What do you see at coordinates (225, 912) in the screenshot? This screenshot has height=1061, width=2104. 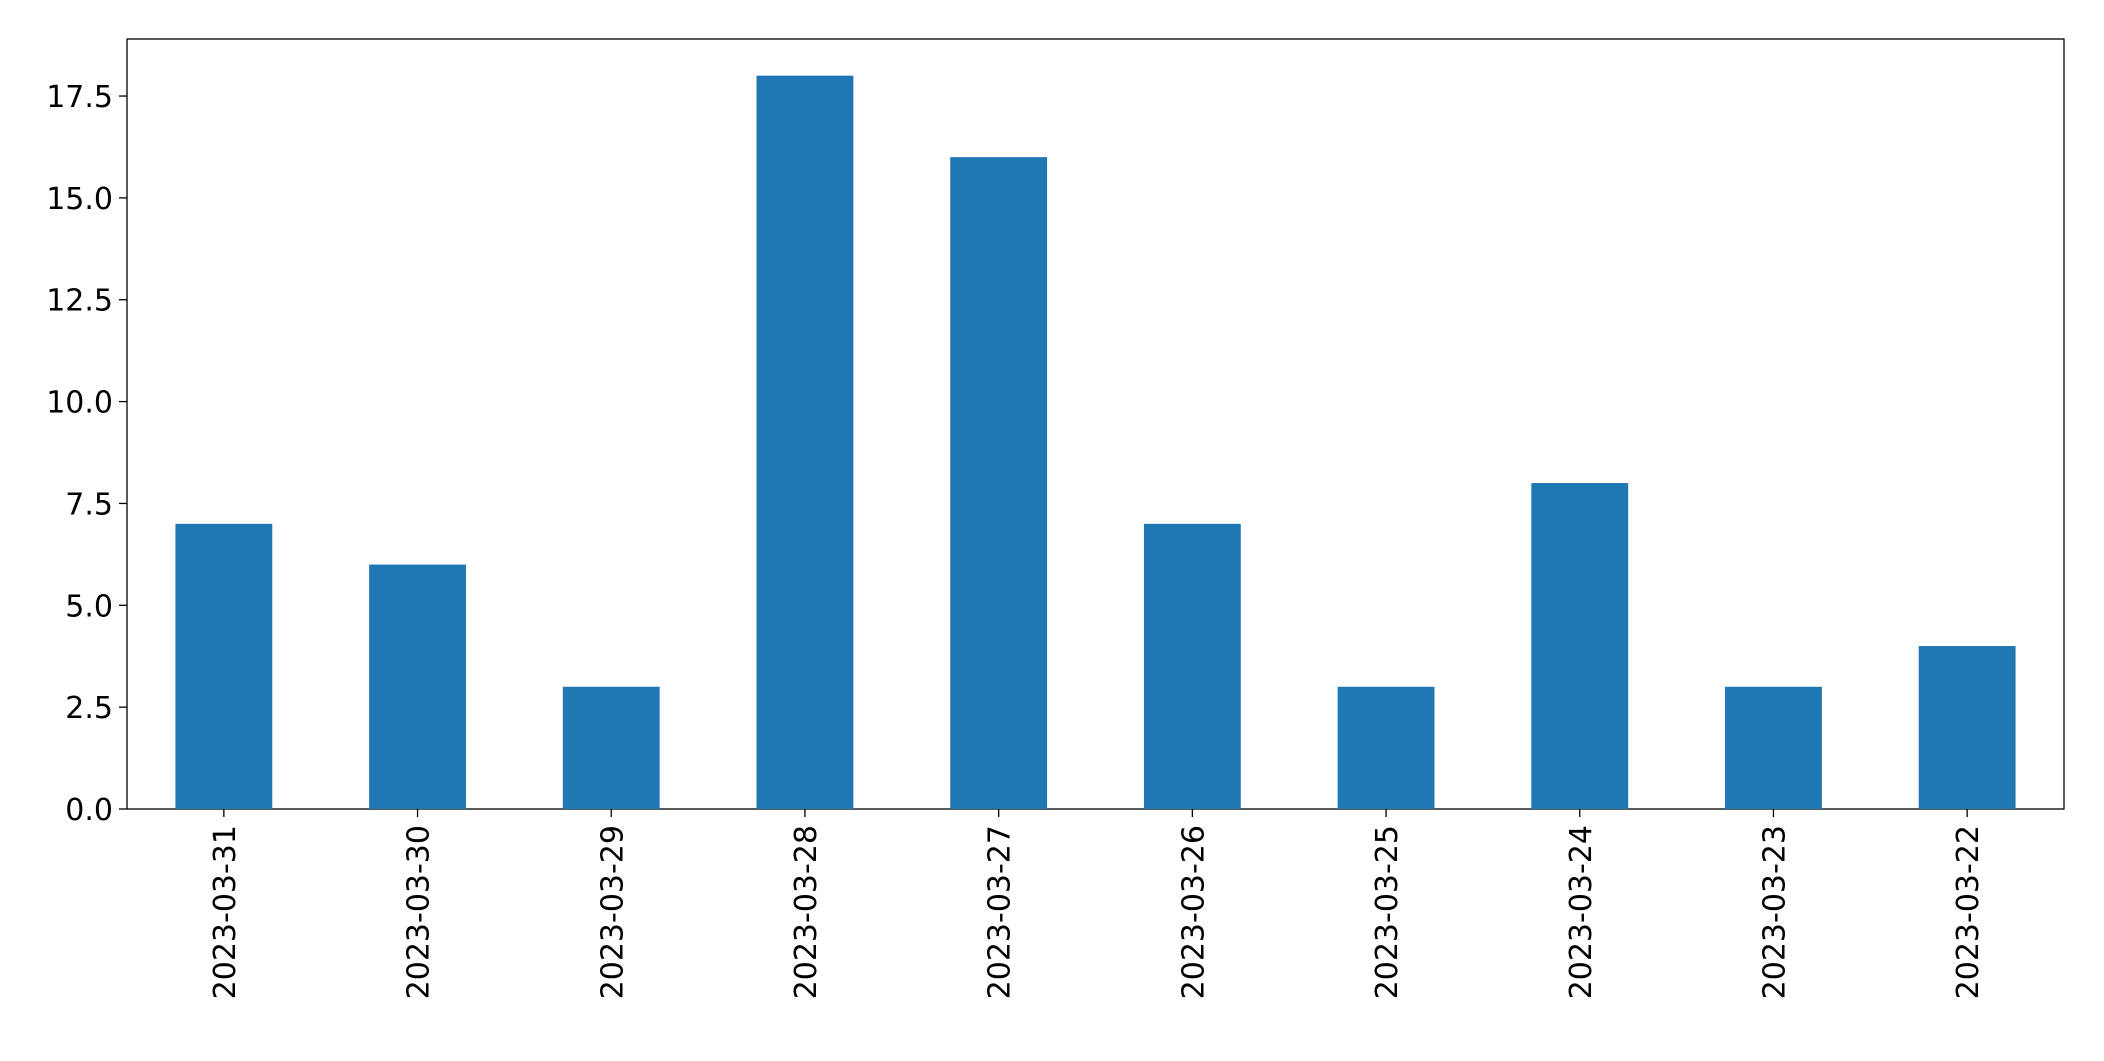 I see `x-tick-label: 2023-03-31` at bounding box center [225, 912].